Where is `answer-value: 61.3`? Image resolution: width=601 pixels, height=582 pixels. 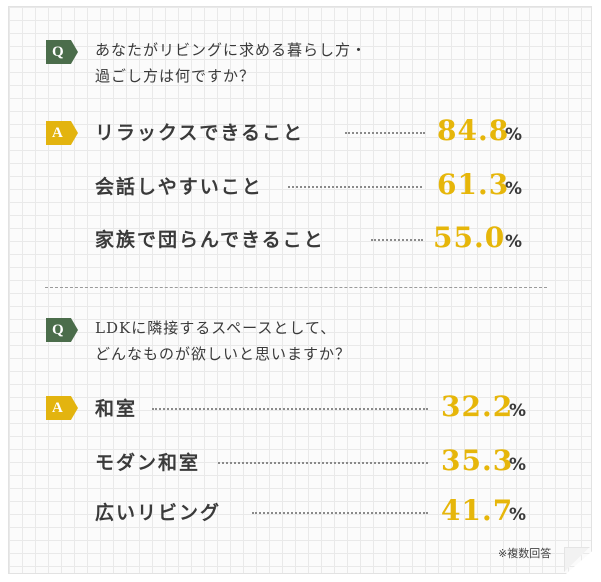
answer-value: 61.3 is located at coordinates (473, 184).